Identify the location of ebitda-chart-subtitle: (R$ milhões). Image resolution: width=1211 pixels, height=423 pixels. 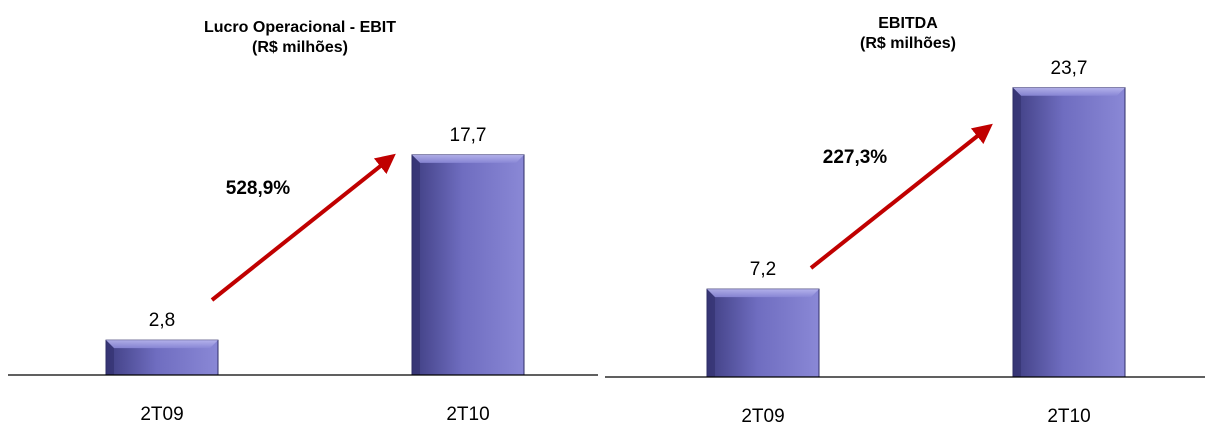
(907, 43).